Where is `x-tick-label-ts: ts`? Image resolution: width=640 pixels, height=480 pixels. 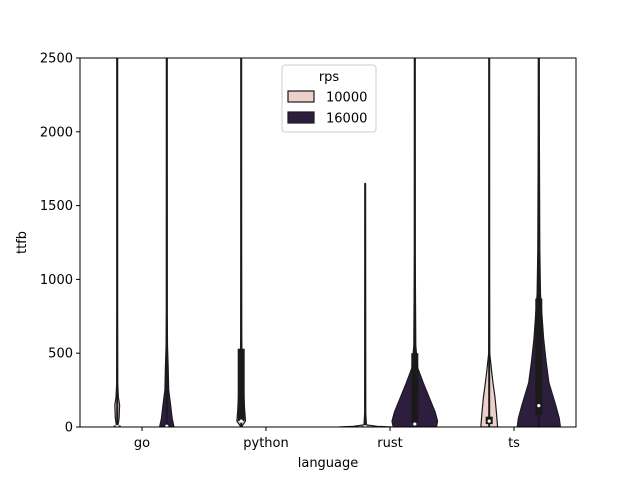 x-tick-label-ts: ts is located at coordinates (514, 443).